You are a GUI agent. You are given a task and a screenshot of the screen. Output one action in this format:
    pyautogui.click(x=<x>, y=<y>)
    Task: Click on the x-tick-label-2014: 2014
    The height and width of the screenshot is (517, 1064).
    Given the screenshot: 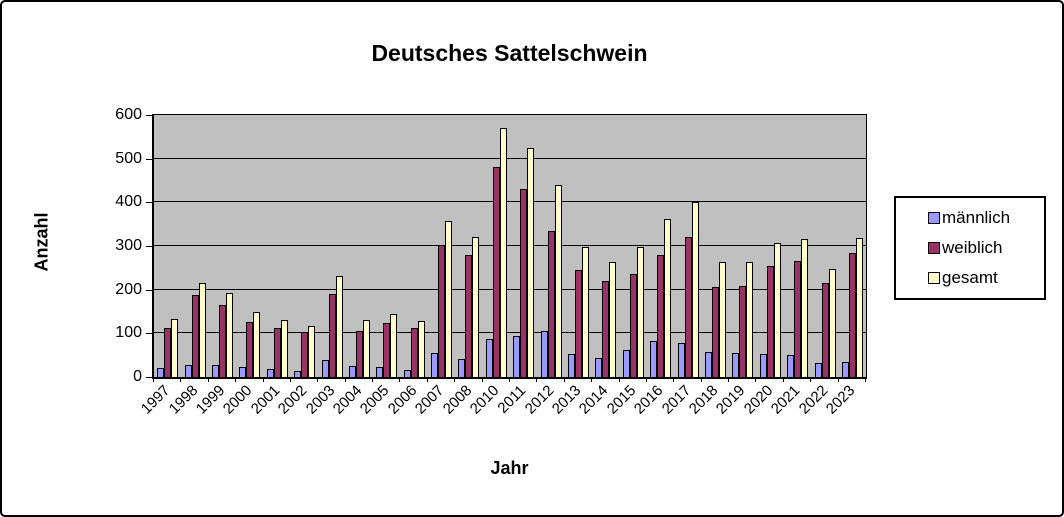 What is the action you would take?
    pyautogui.click(x=594, y=400)
    